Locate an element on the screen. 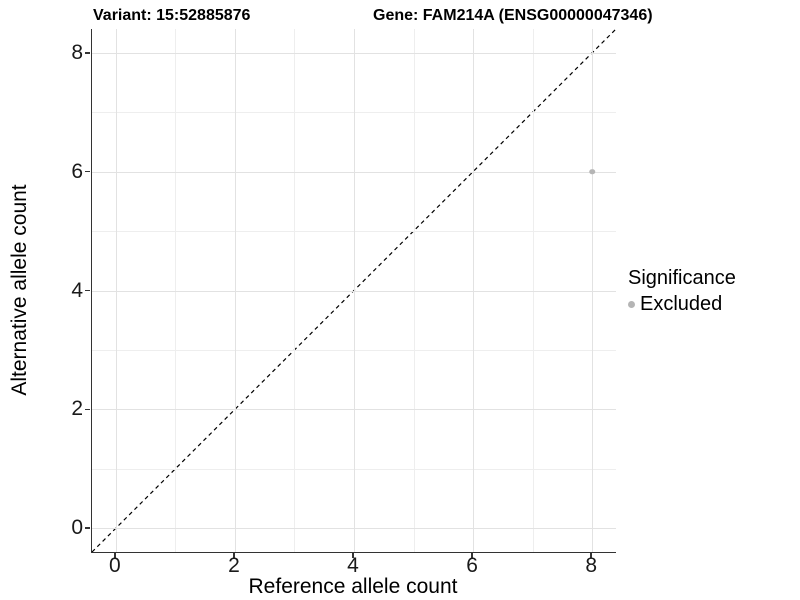 Image resolution: width=800 pixels, height=600 pixels. x-tick-label: 4 is located at coordinates (353, 565).